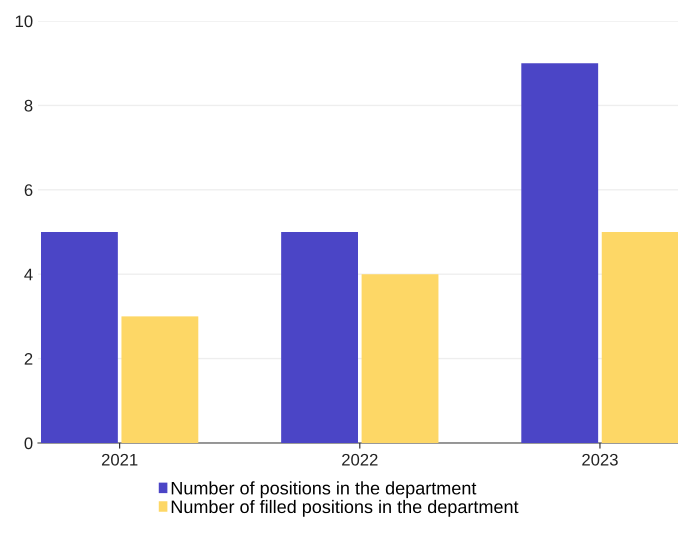  Describe the element at coordinates (120, 460) in the screenshot. I see `x-tick-label: 2021` at that location.